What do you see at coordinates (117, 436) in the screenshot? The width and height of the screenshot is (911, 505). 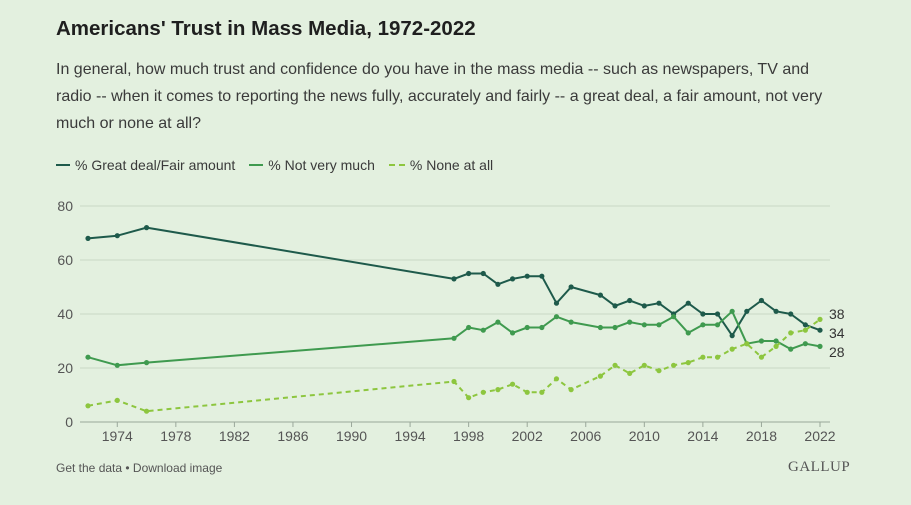 I see `x-tick-label: 1974` at bounding box center [117, 436].